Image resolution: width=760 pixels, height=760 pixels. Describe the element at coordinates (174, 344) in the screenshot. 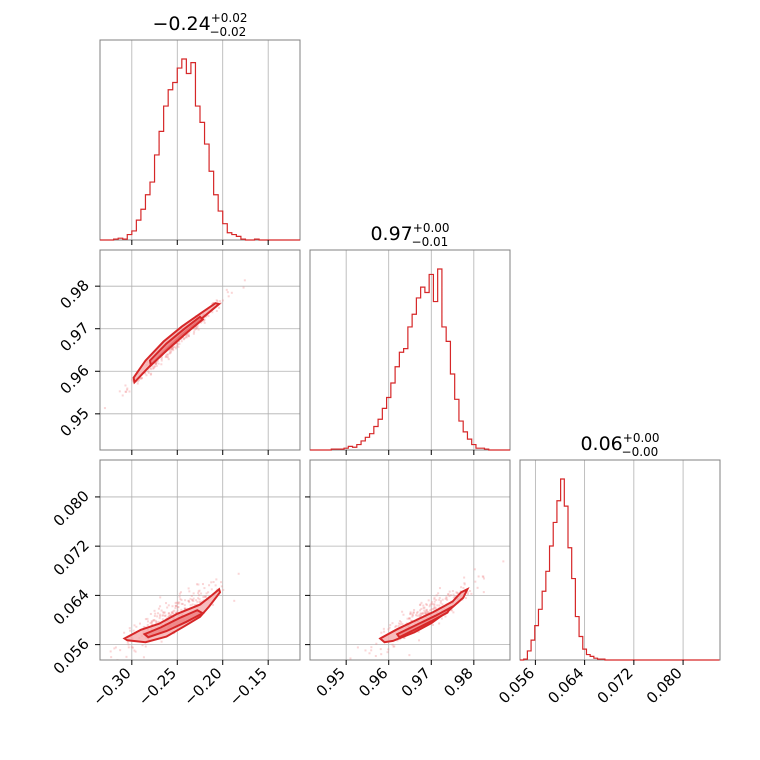

I see `panel-plot-area` at that location.